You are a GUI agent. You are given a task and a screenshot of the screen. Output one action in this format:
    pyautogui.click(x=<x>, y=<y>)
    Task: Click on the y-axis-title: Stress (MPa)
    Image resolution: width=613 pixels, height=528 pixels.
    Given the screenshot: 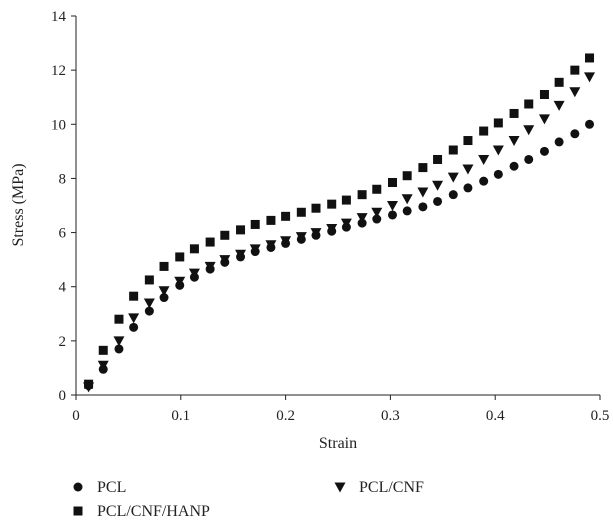 What is the action you would take?
    pyautogui.click(x=18, y=204)
    